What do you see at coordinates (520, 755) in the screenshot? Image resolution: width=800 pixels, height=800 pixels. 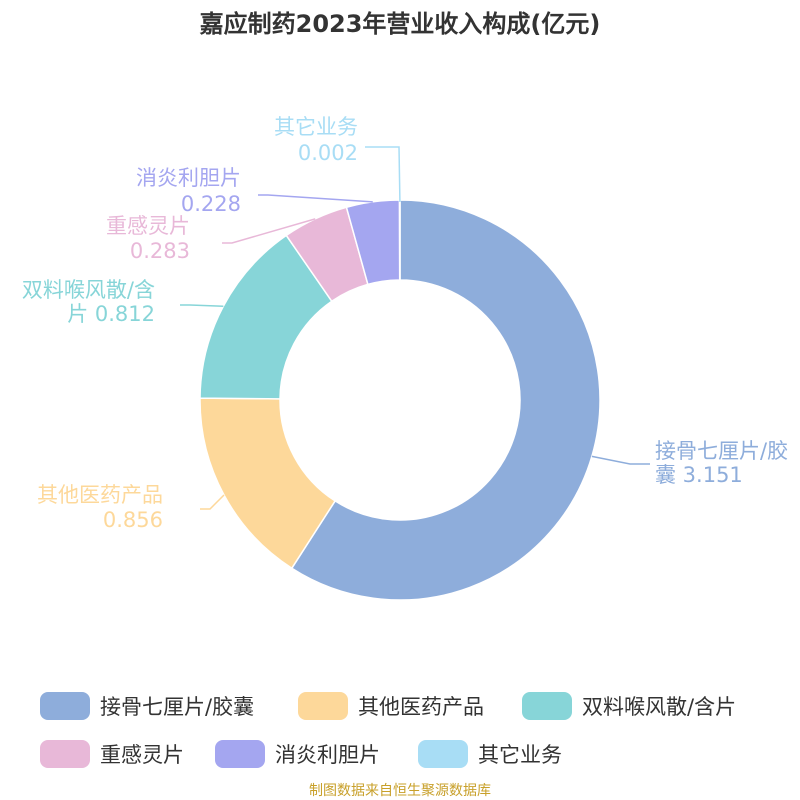 I see `legend-label: 其它业务` at bounding box center [520, 755].